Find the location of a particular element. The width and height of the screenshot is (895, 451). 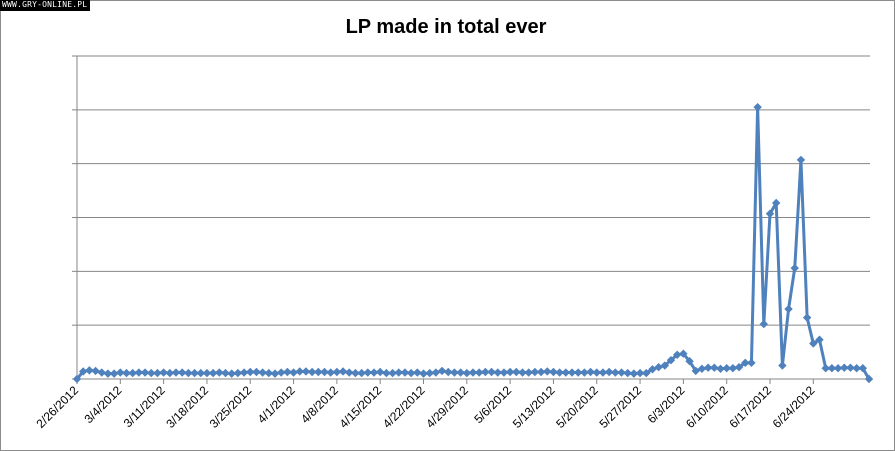

x-tick-label: 3/11/2012 is located at coordinates (144, 406).